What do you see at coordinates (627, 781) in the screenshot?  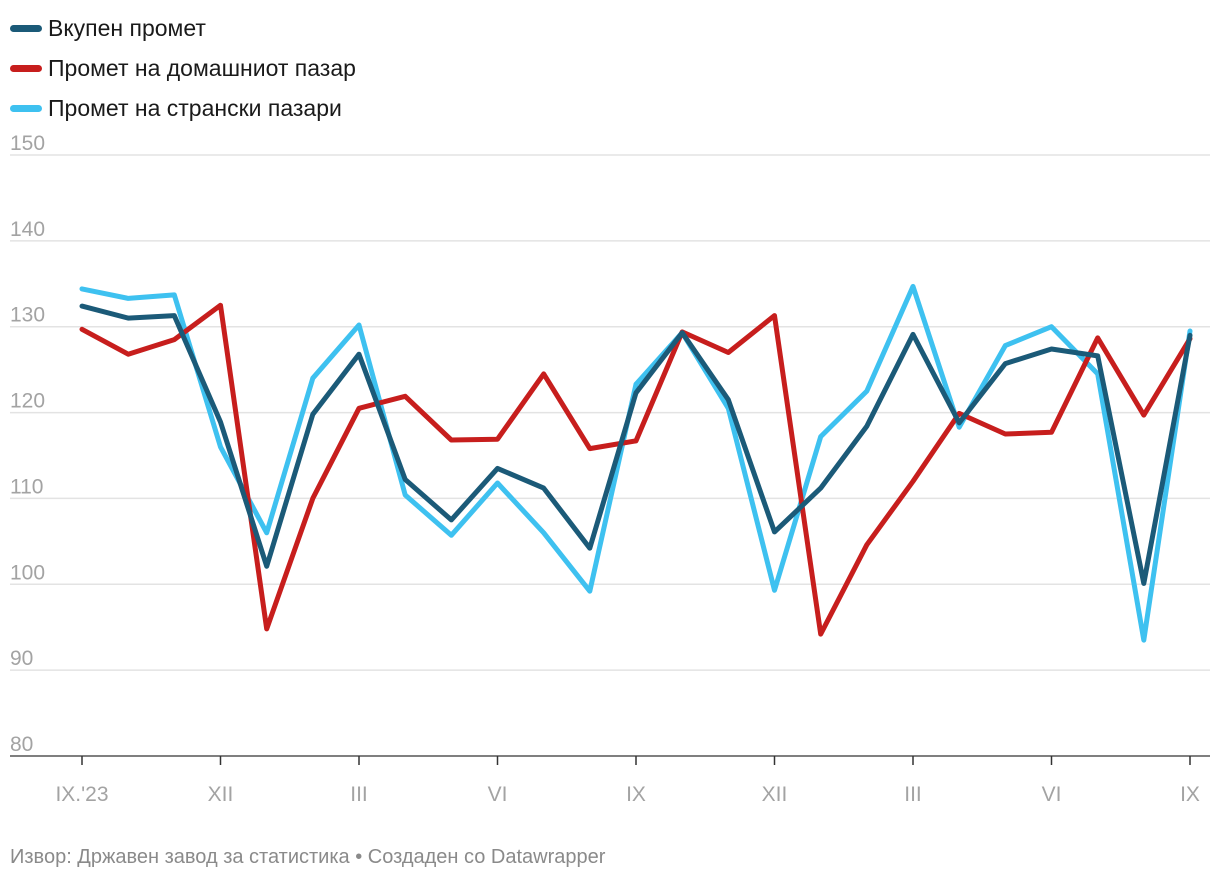 I see `x-axis: IX.'23 XII III VI IX XII III VI IX` at bounding box center [627, 781].